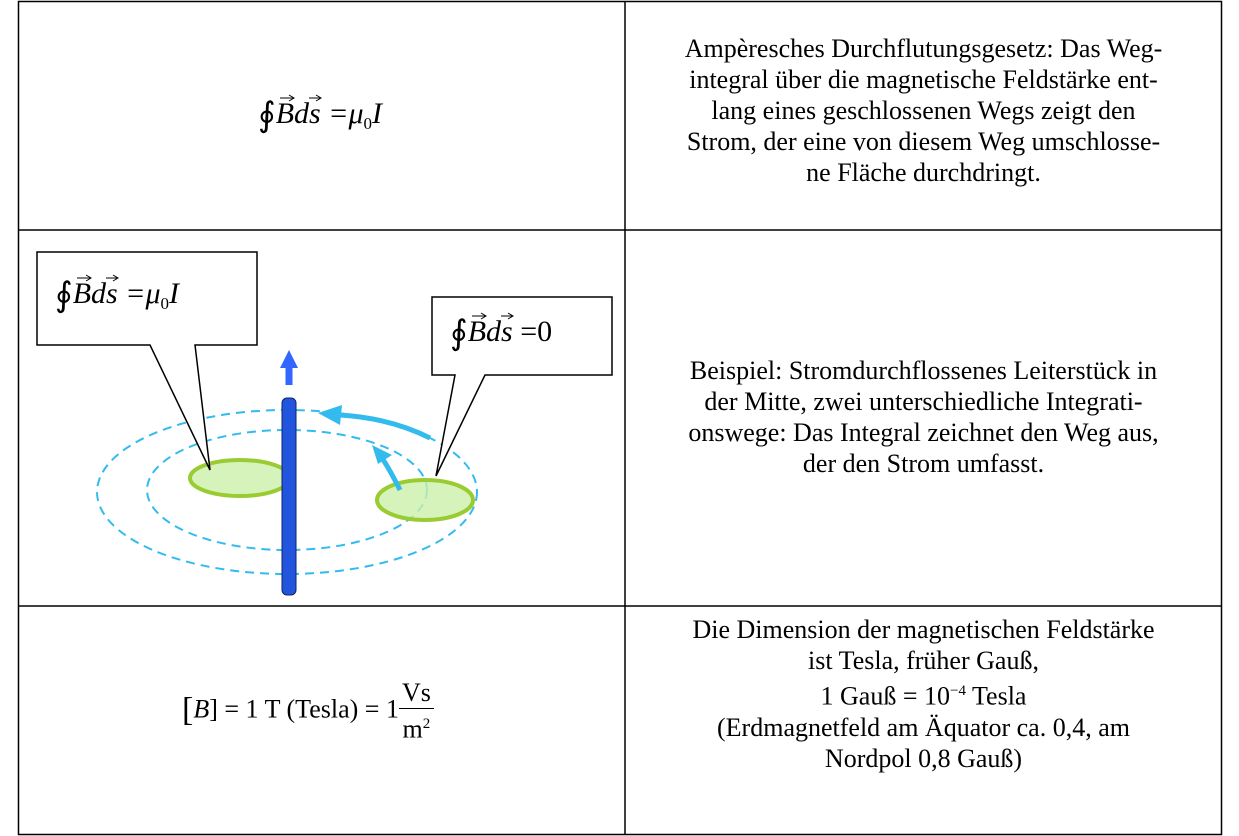  Describe the element at coordinates (240, 478) in the screenshot. I see `area-left` at that location.